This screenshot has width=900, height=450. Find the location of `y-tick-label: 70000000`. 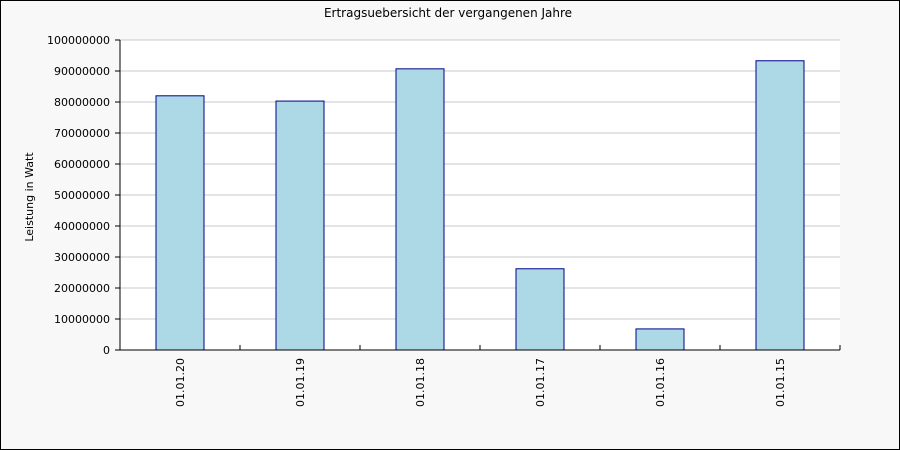

y-tick-label: 70000000 is located at coordinates (82, 133).